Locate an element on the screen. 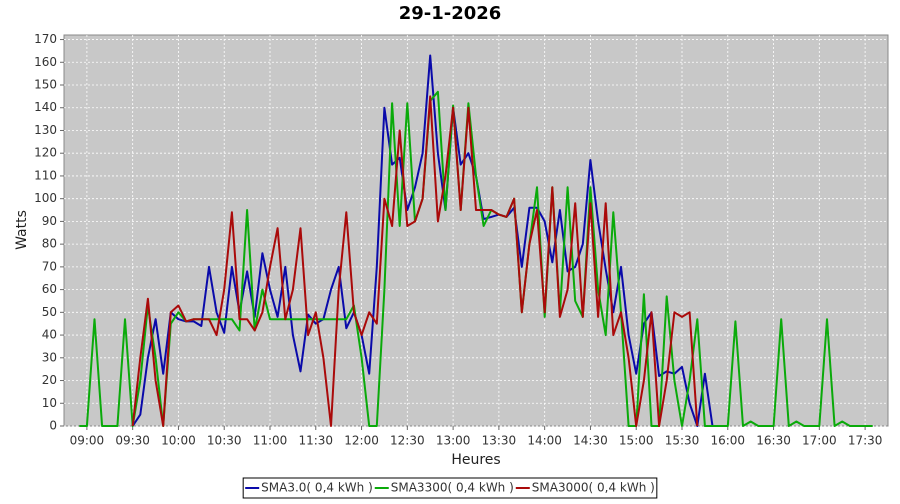 This screenshot has height=504, width=900. legend-box is located at coordinates (450, 488).